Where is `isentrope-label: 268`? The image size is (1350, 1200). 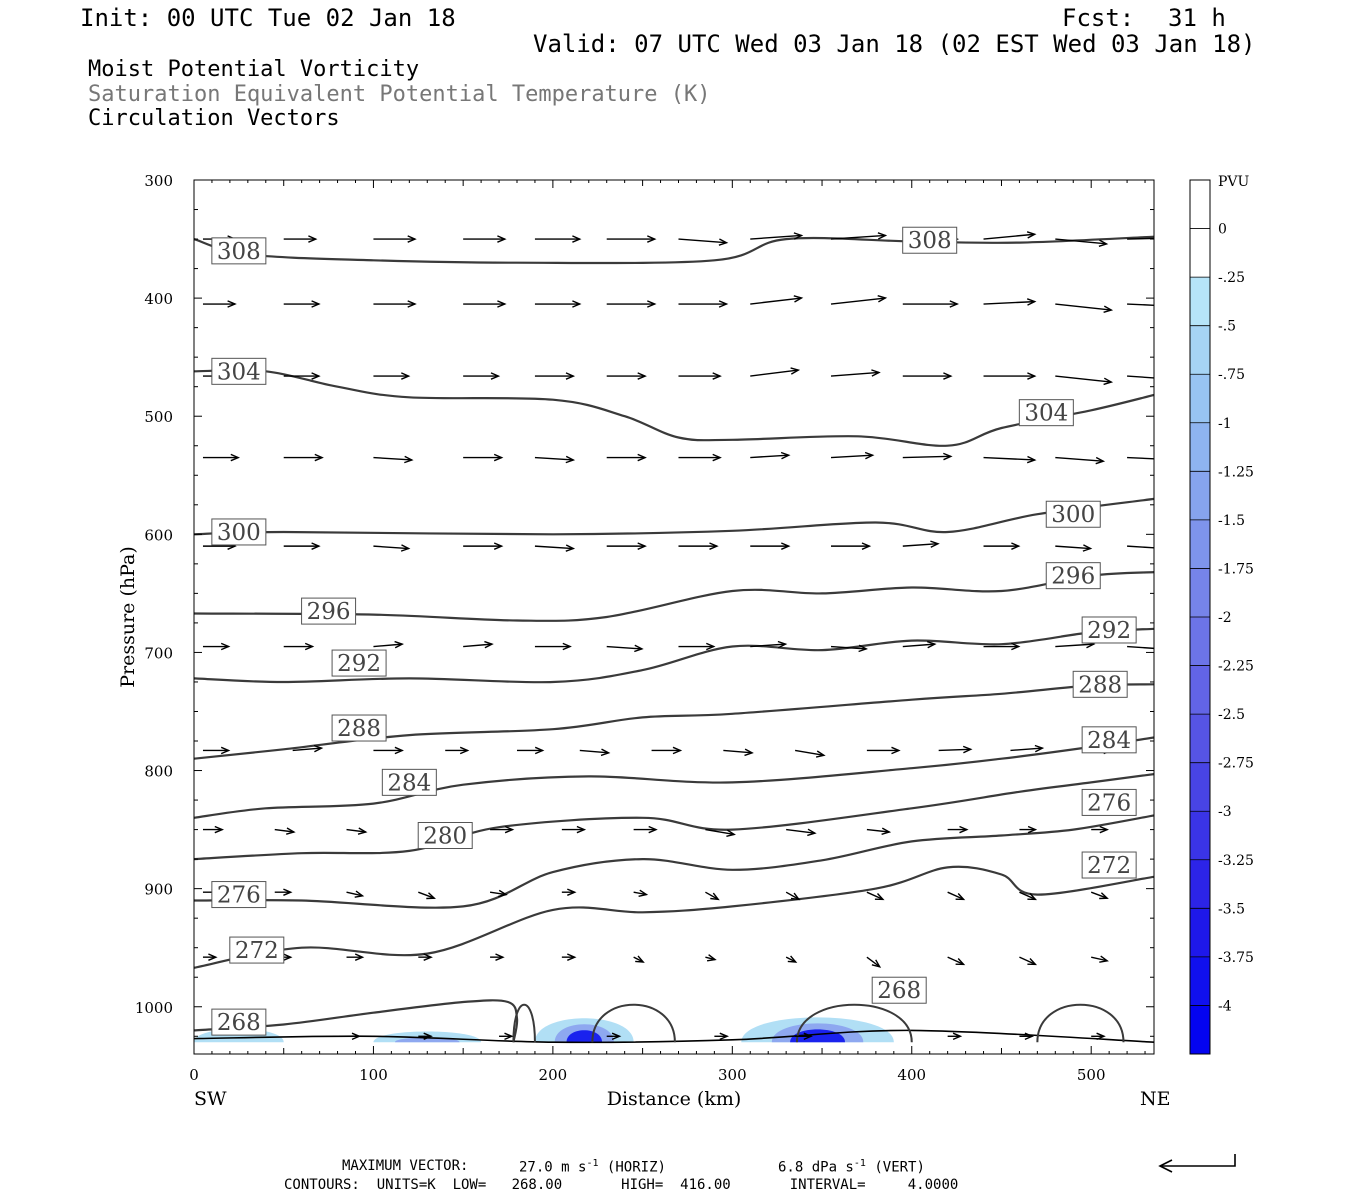
isentrope-label: 268 is located at coordinates (899, 990).